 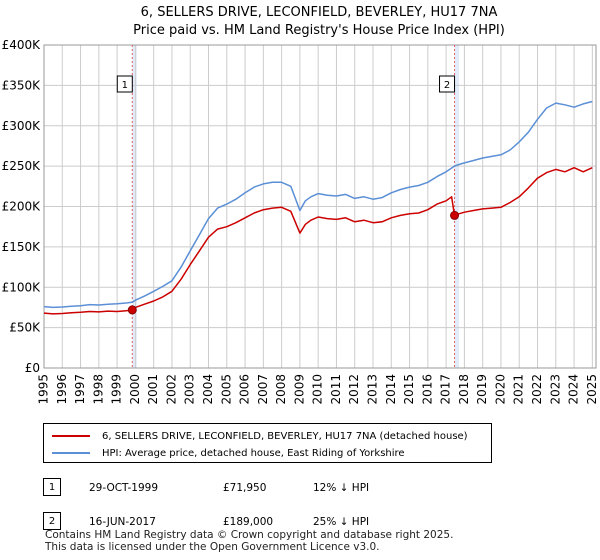 I want to click on y-tick-label: £50K, so click(x=25, y=328).